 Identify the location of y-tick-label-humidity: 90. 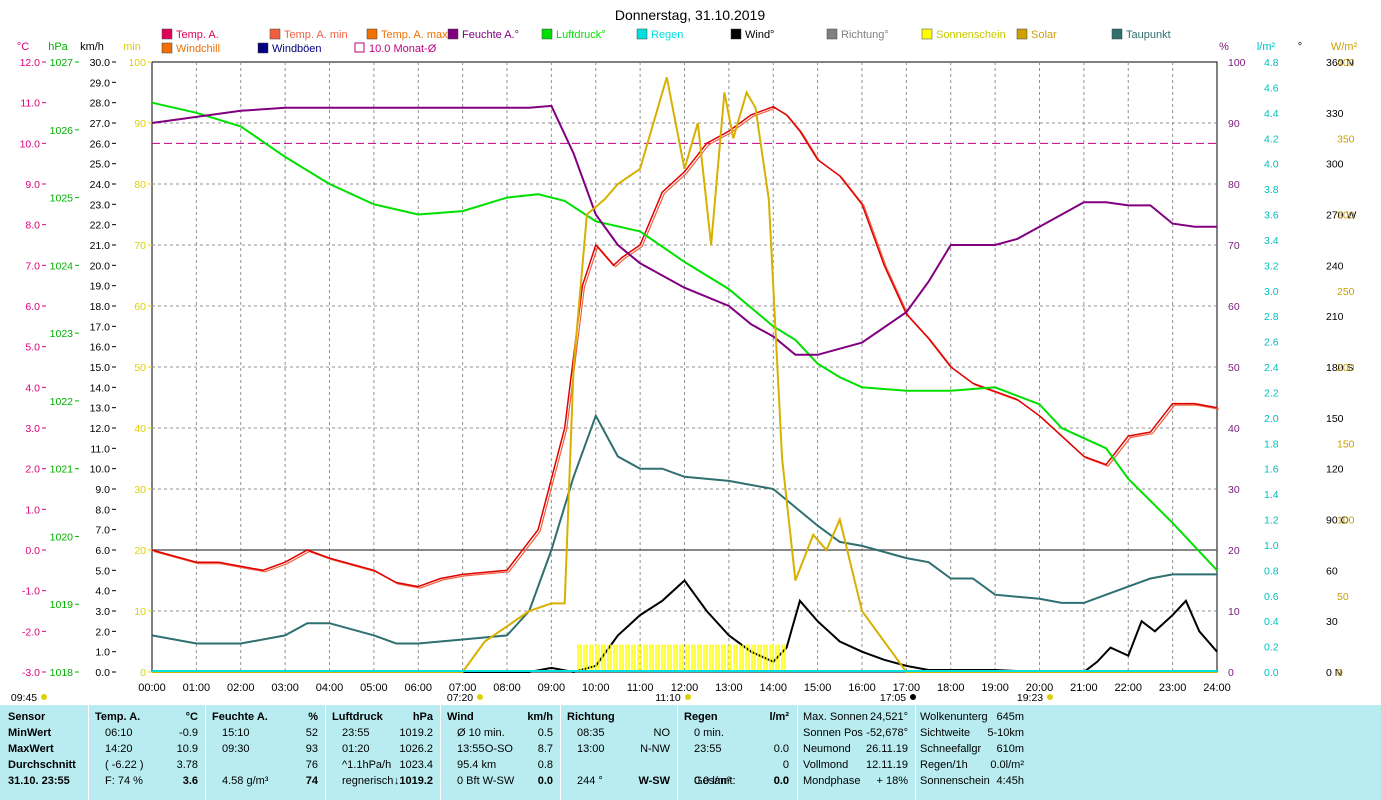
(1234, 124).